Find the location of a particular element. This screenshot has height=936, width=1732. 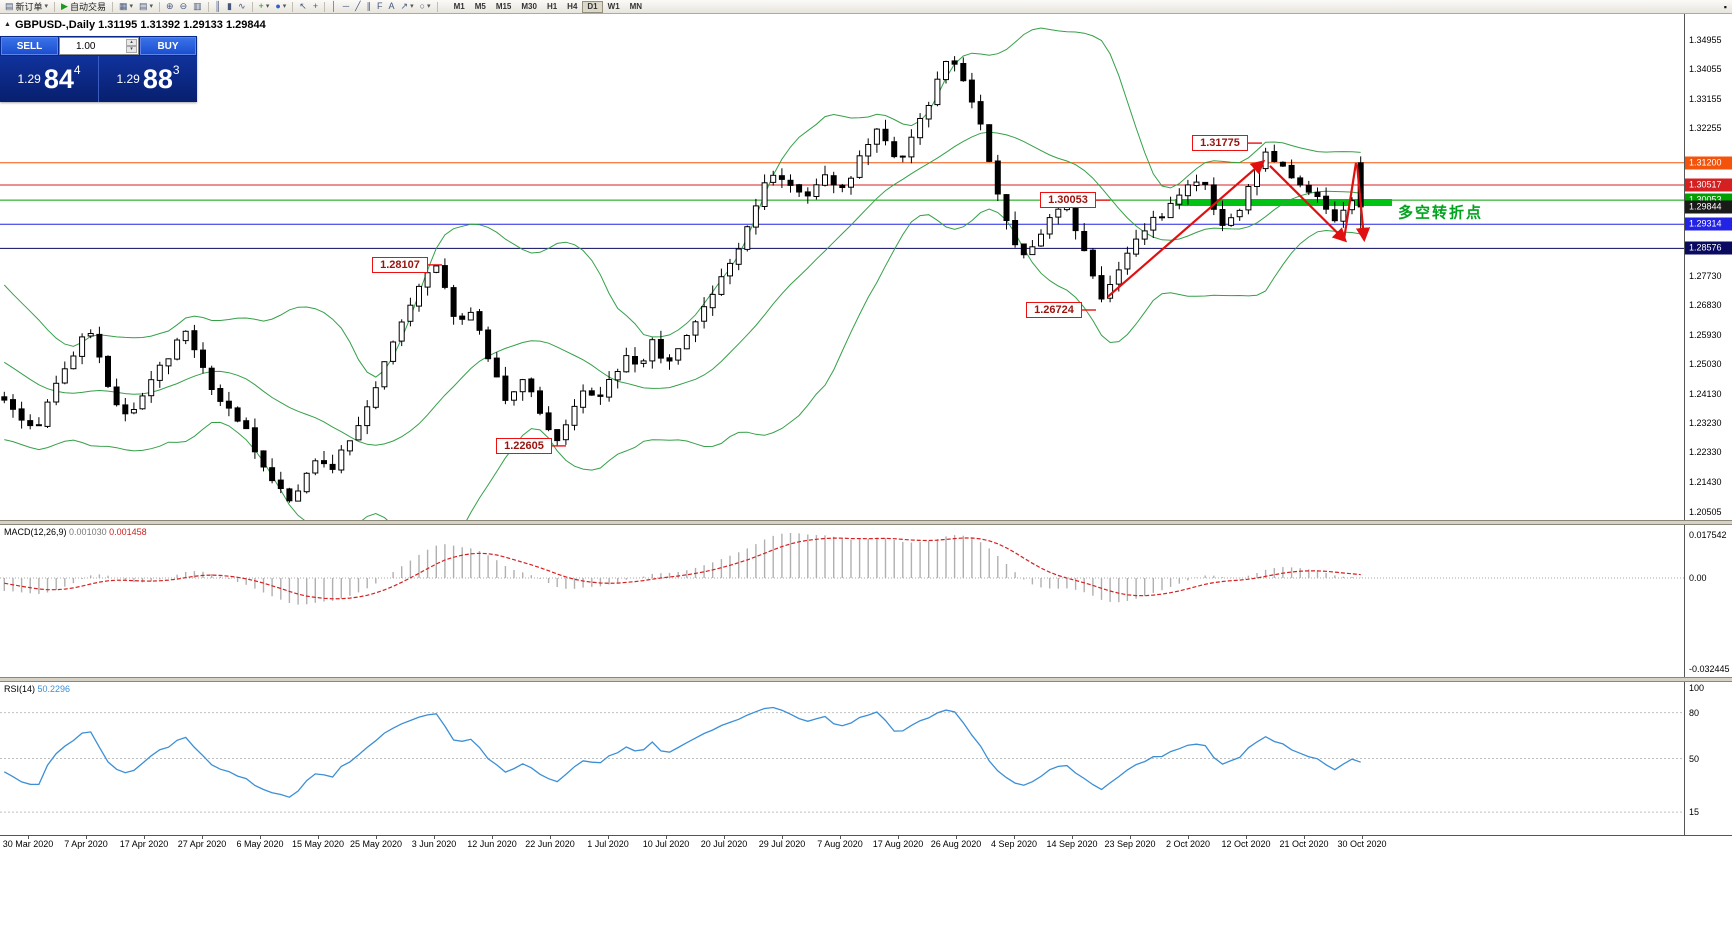

autotrading-button: ▶ 自动交易 is located at coordinates (83, 7).